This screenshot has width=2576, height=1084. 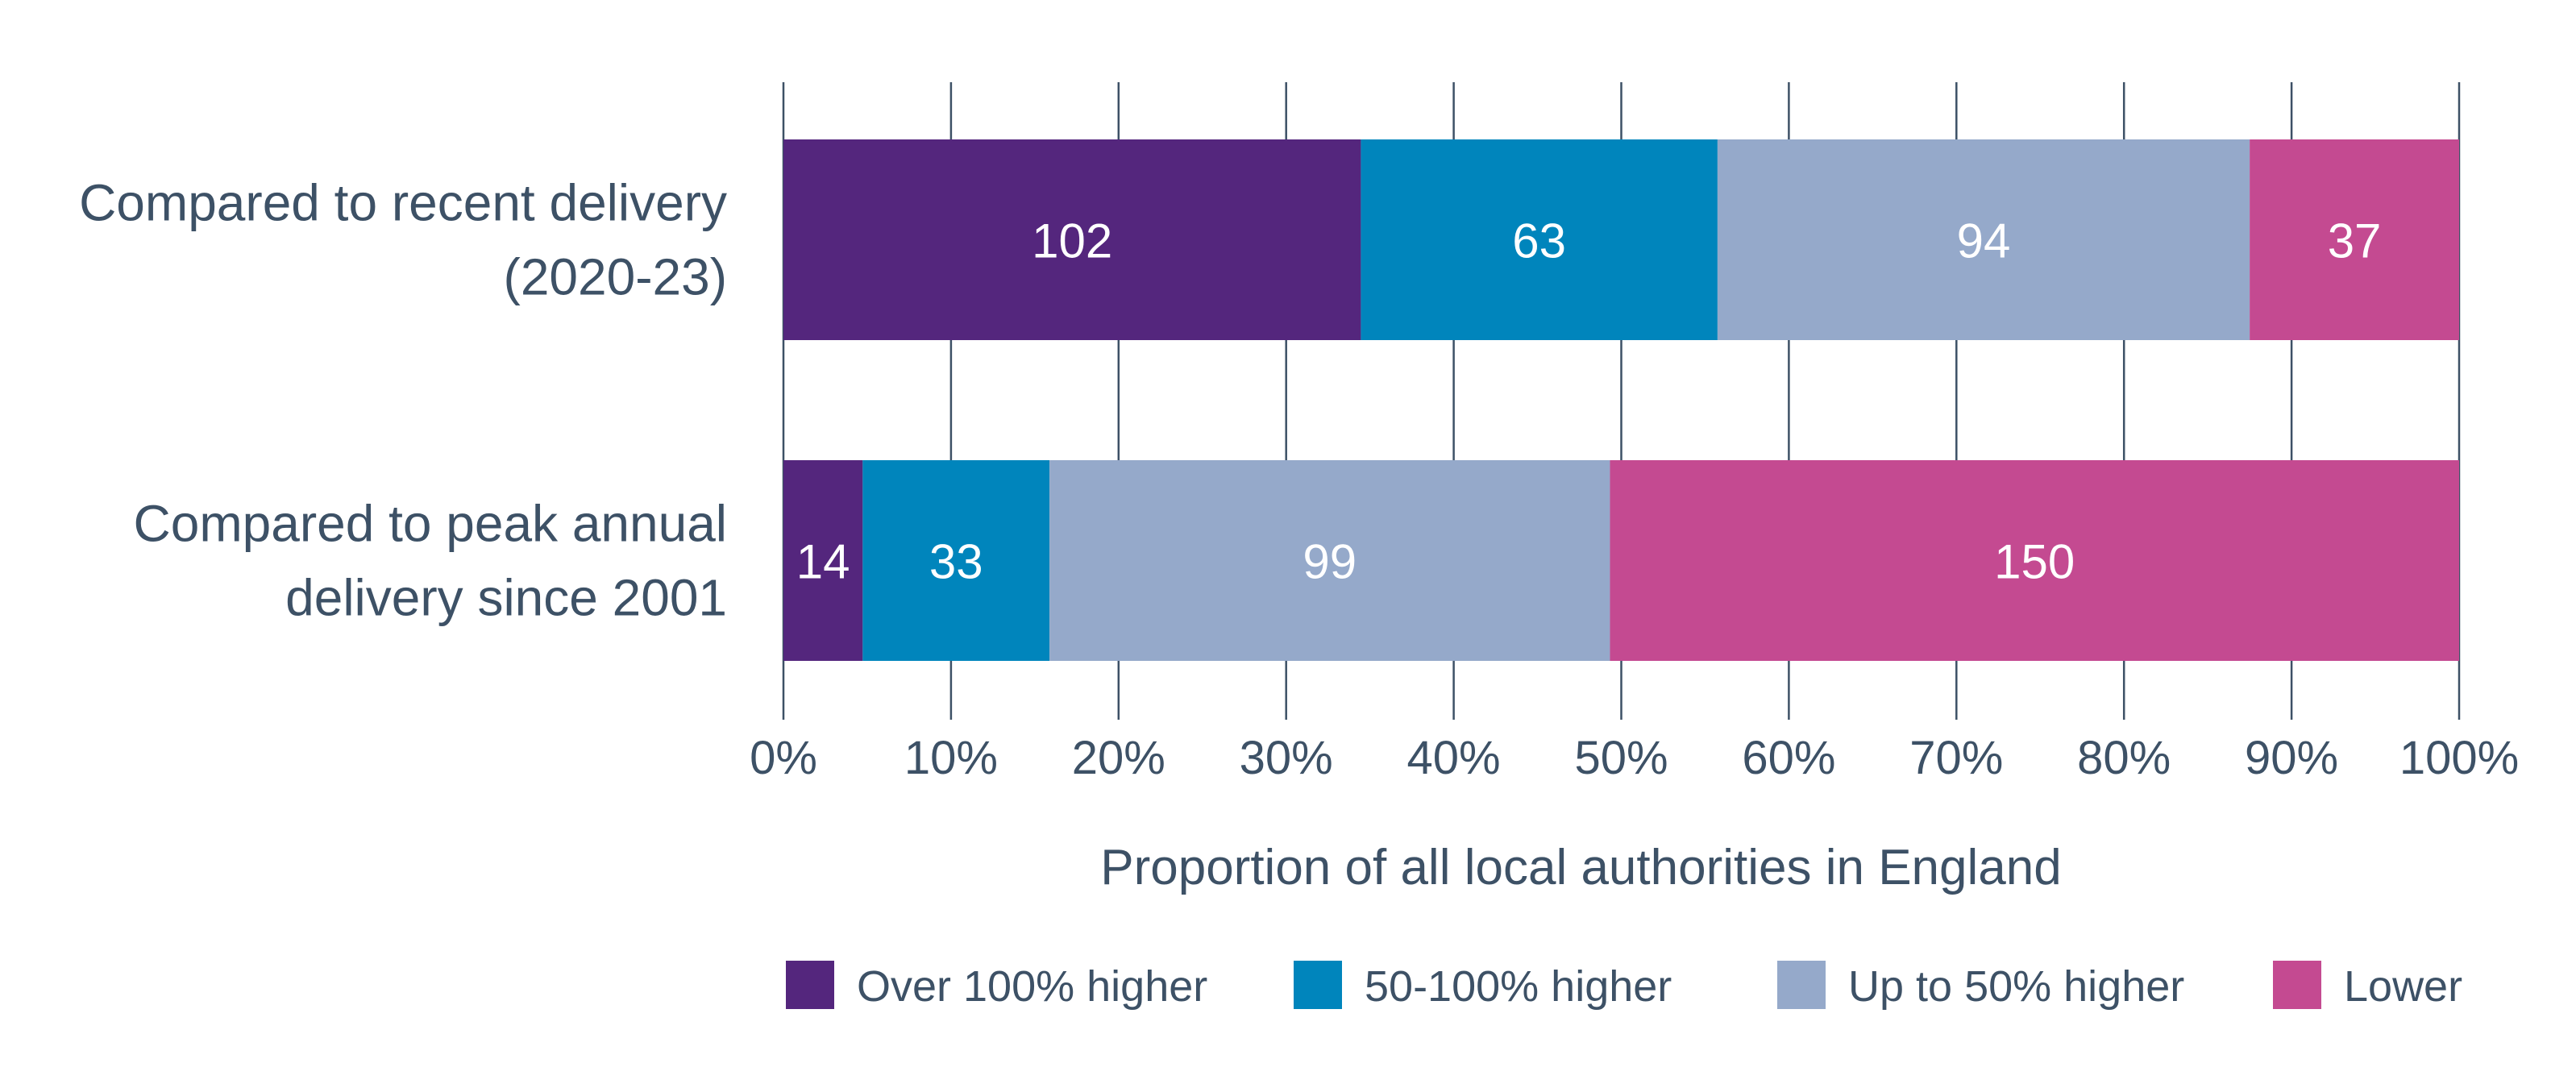 What do you see at coordinates (2291, 758) in the screenshot?
I see `x-tick-label: 90%` at bounding box center [2291, 758].